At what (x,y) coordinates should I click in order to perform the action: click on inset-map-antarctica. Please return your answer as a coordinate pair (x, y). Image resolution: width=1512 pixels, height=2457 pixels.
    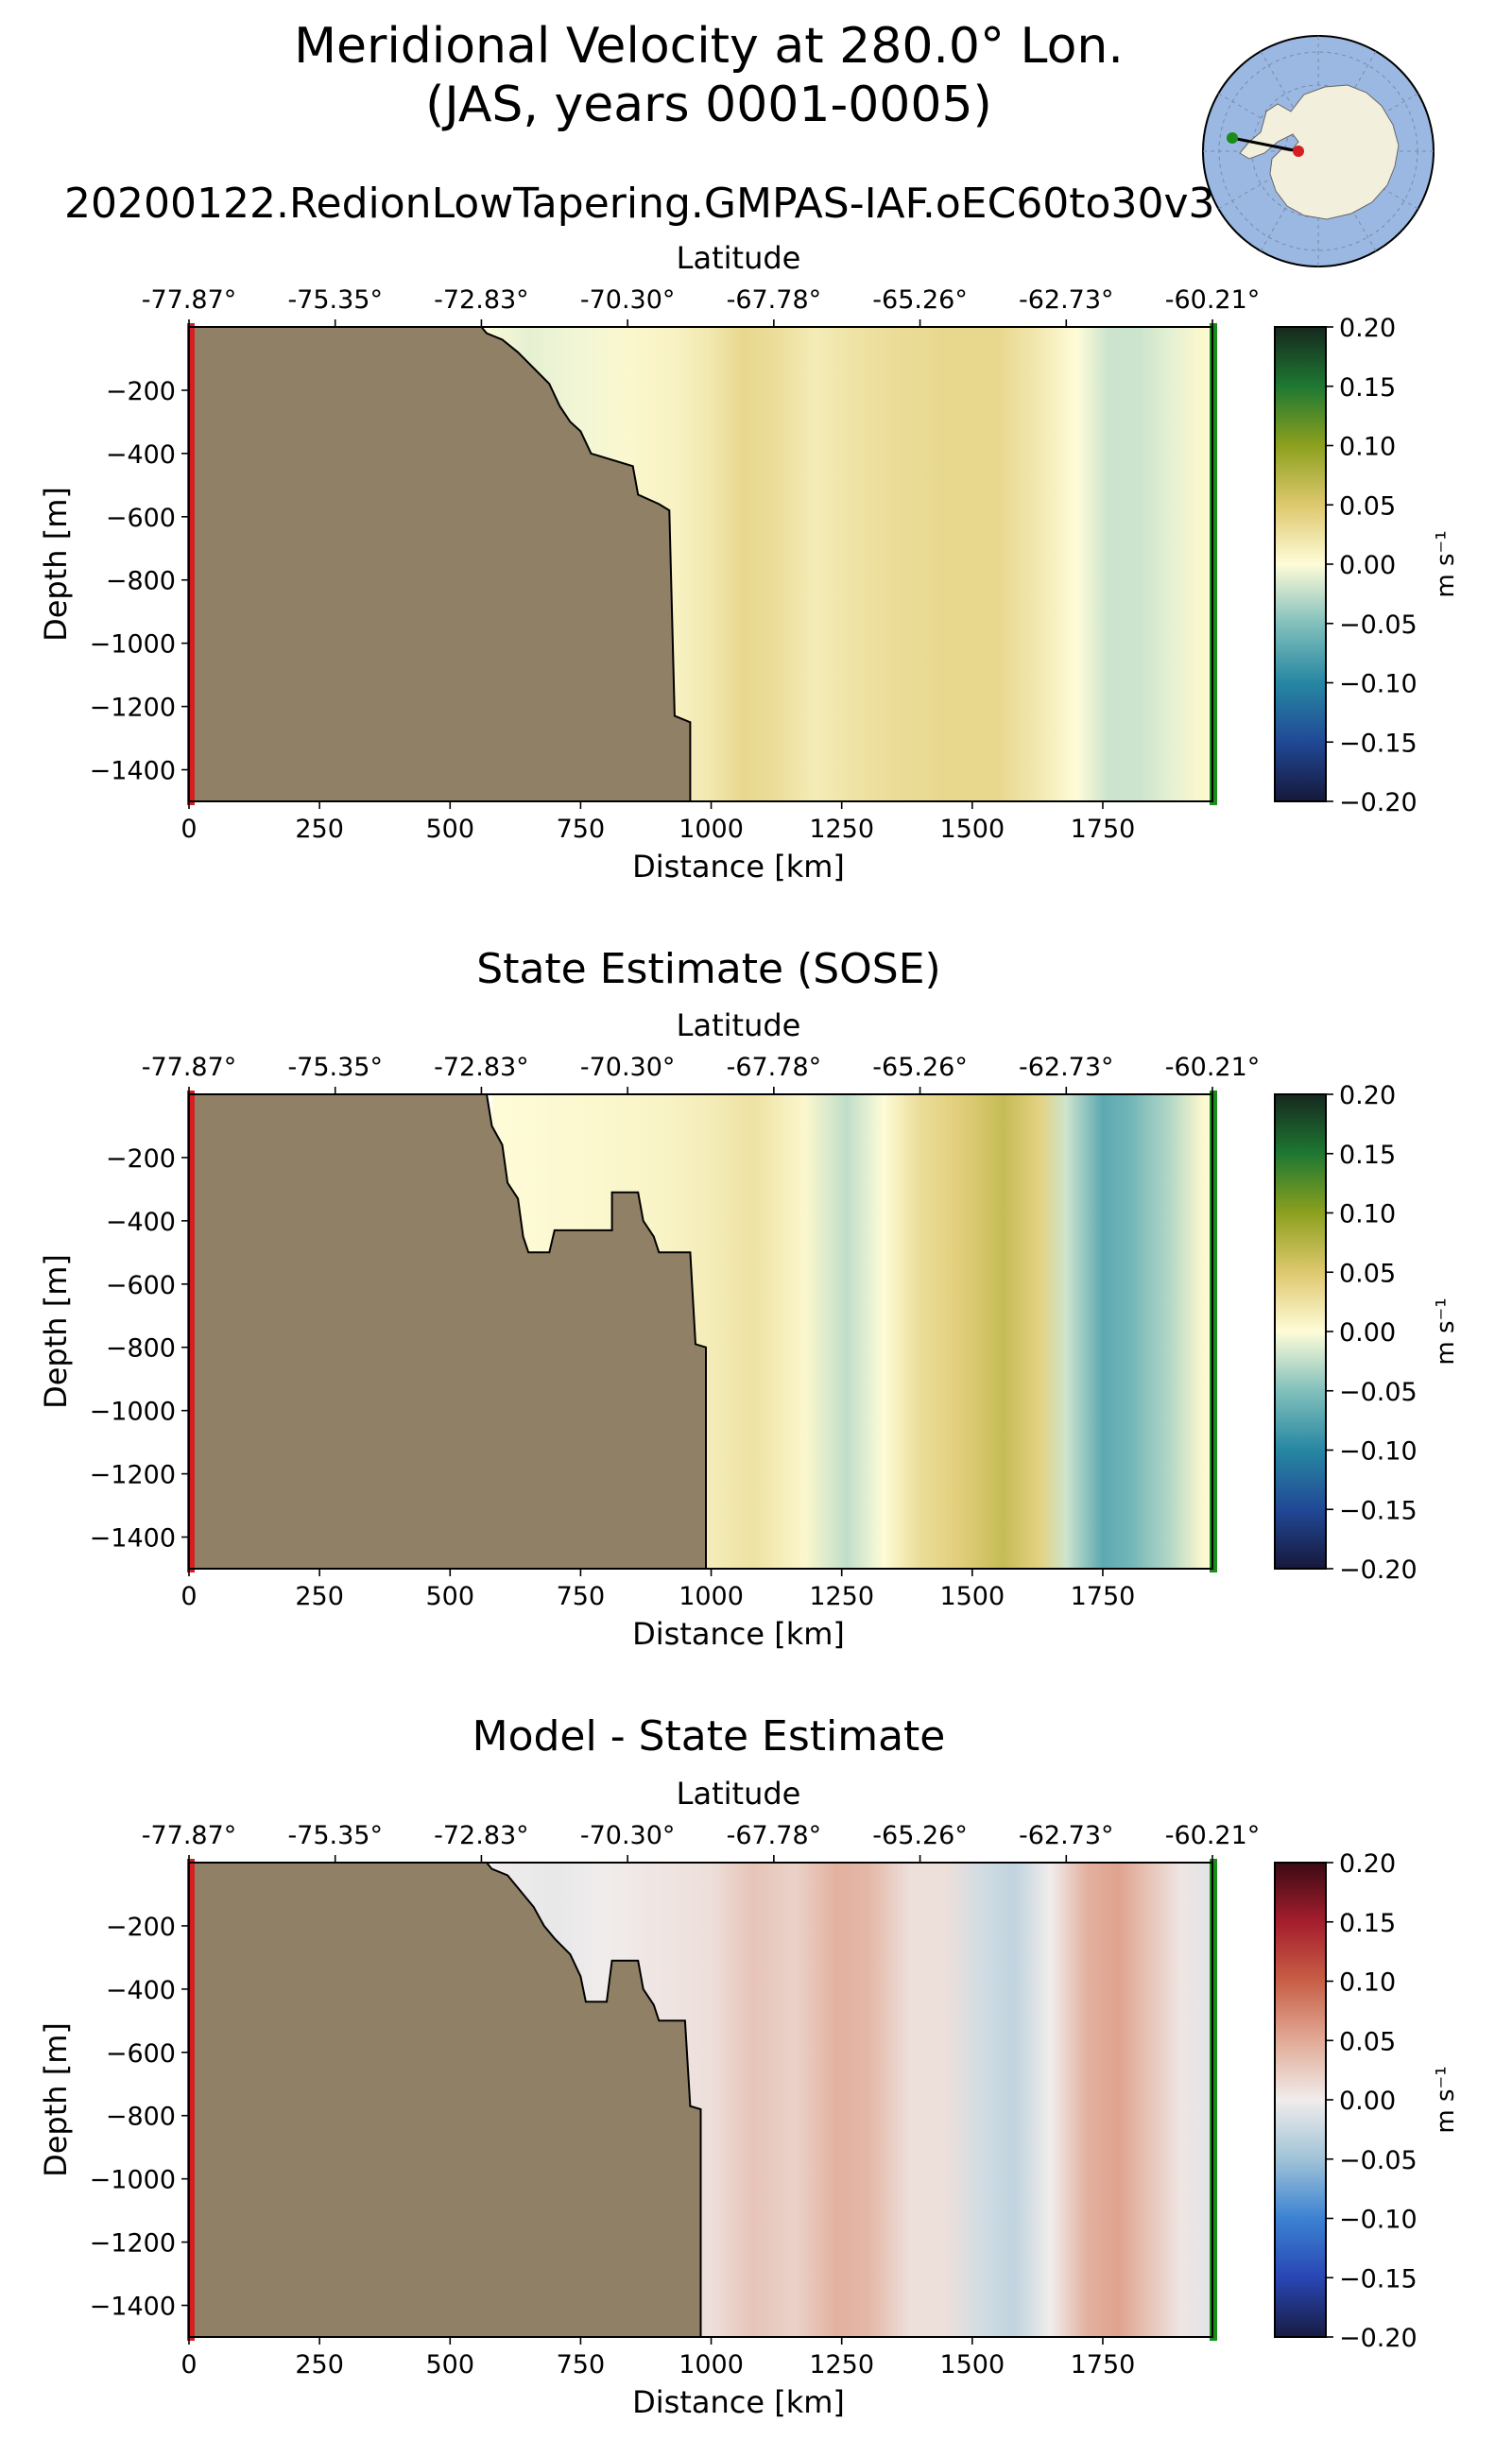
    Looking at the image, I should click on (1319, 152).